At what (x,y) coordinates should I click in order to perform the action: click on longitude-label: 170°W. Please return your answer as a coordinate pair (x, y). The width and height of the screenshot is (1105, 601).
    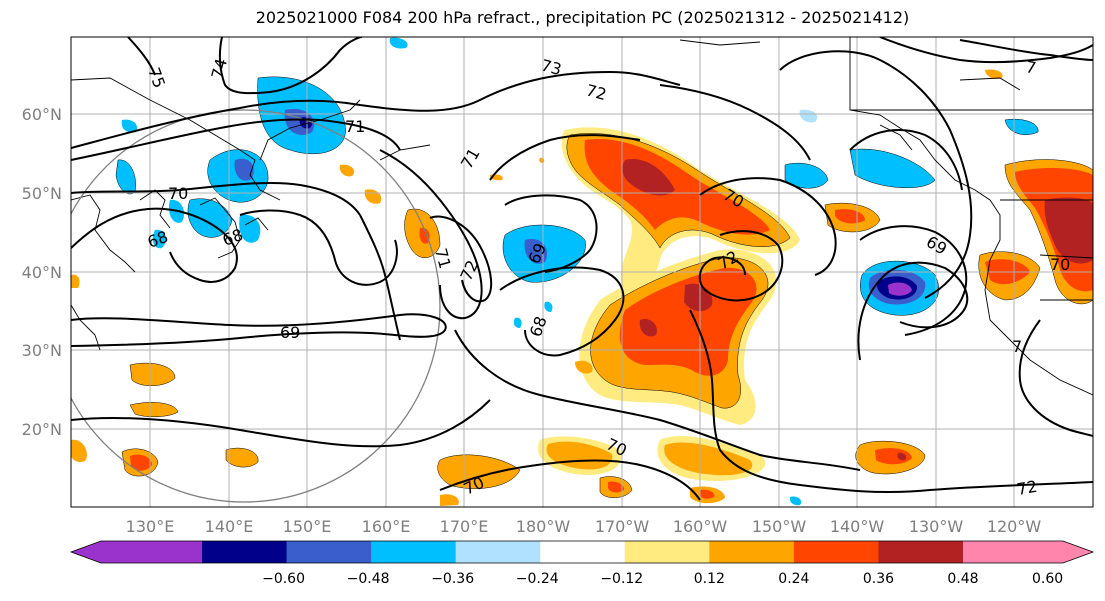
    Looking at the image, I should click on (622, 526).